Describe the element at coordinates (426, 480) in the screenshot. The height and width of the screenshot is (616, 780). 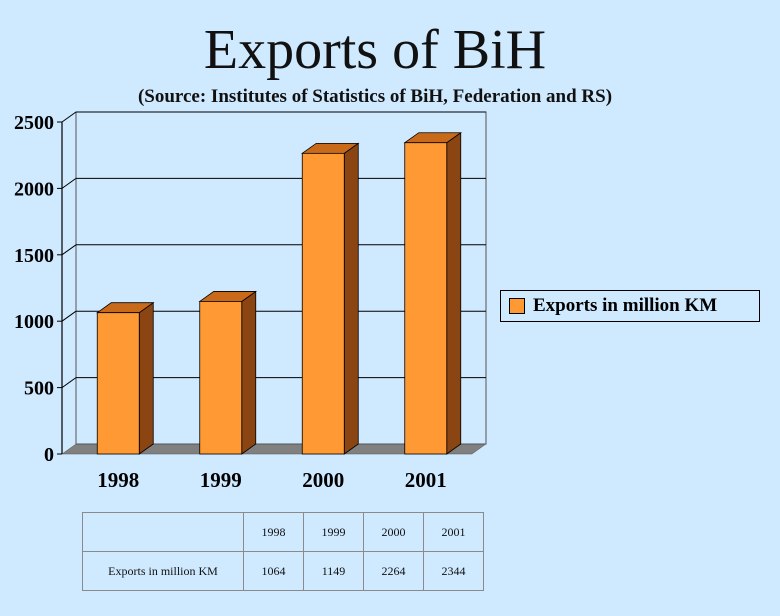
I see `x-tick-label: 2001` at that location.